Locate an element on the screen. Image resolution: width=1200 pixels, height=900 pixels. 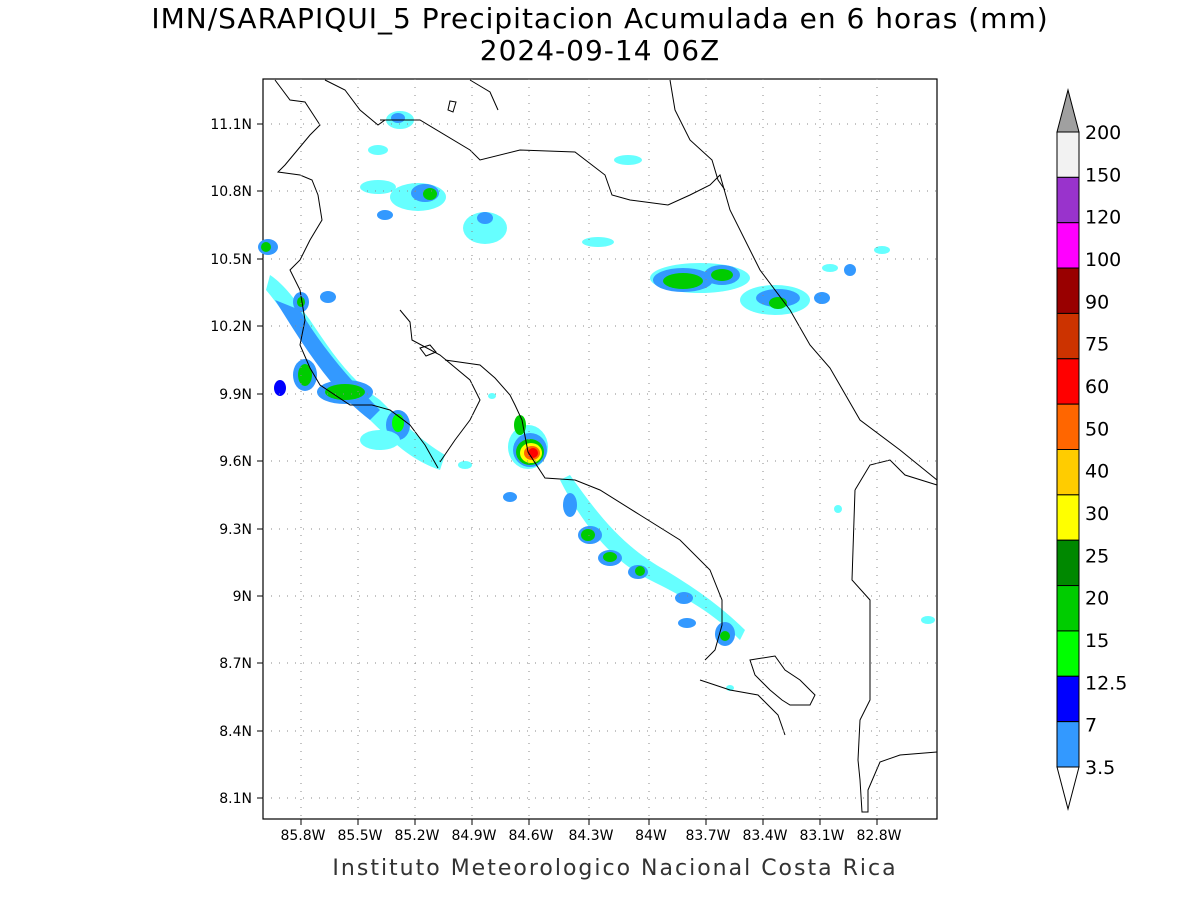
lat-label: 9N is located at coordinates (242, 597).